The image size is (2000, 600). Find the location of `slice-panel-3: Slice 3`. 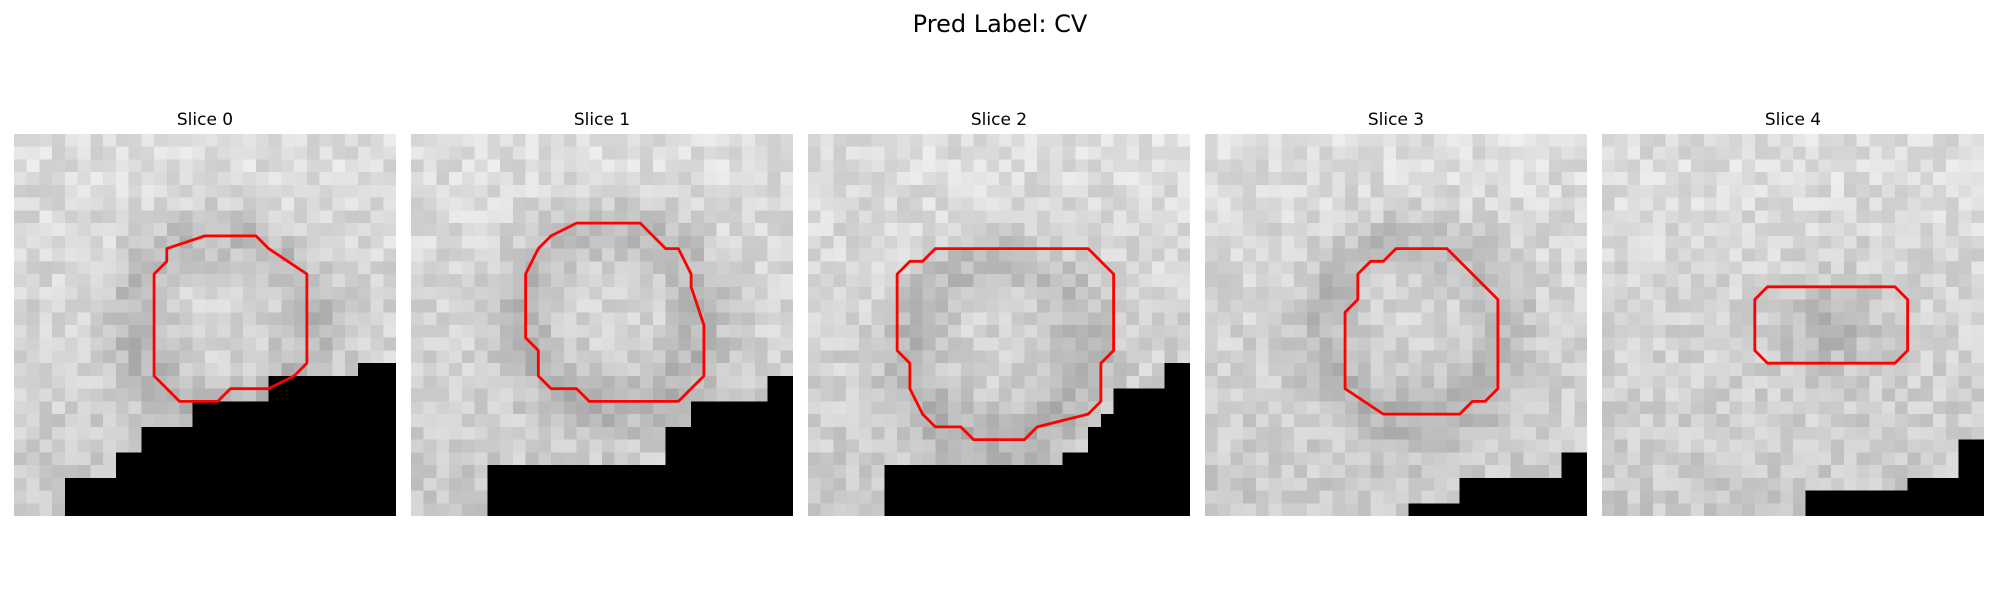

slice-panel-3: Slice 3 is located at coordinates (1396, 312).